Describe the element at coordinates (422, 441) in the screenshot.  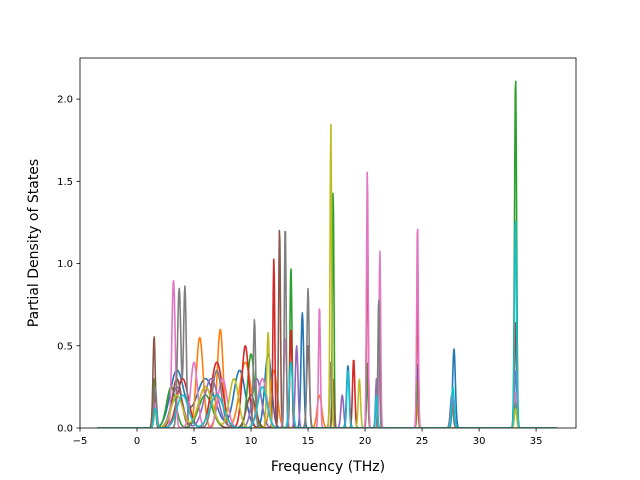
I see `x-tick-label: 25` at that location.